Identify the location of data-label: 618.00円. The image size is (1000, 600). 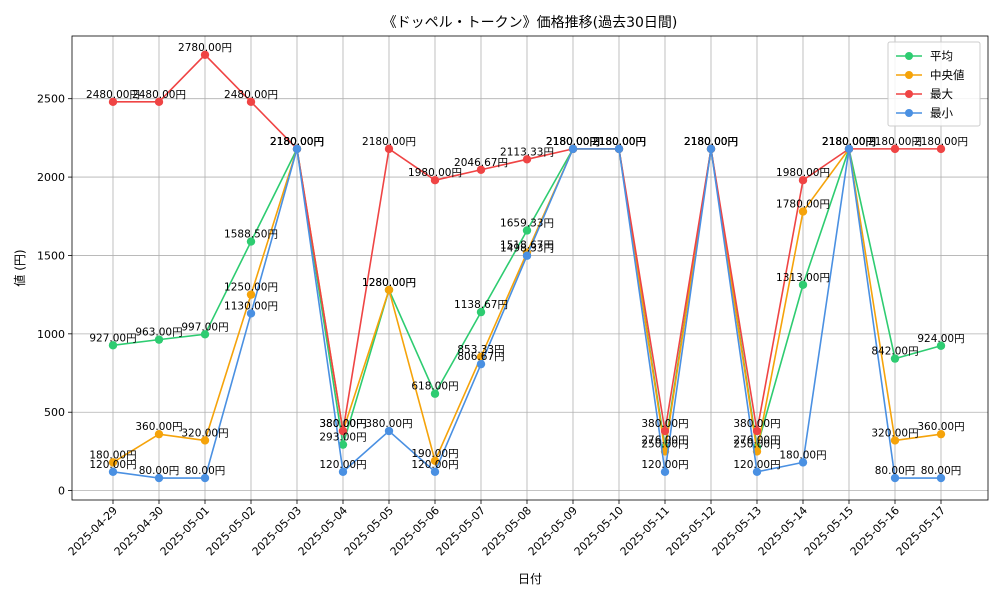
(434, 387).